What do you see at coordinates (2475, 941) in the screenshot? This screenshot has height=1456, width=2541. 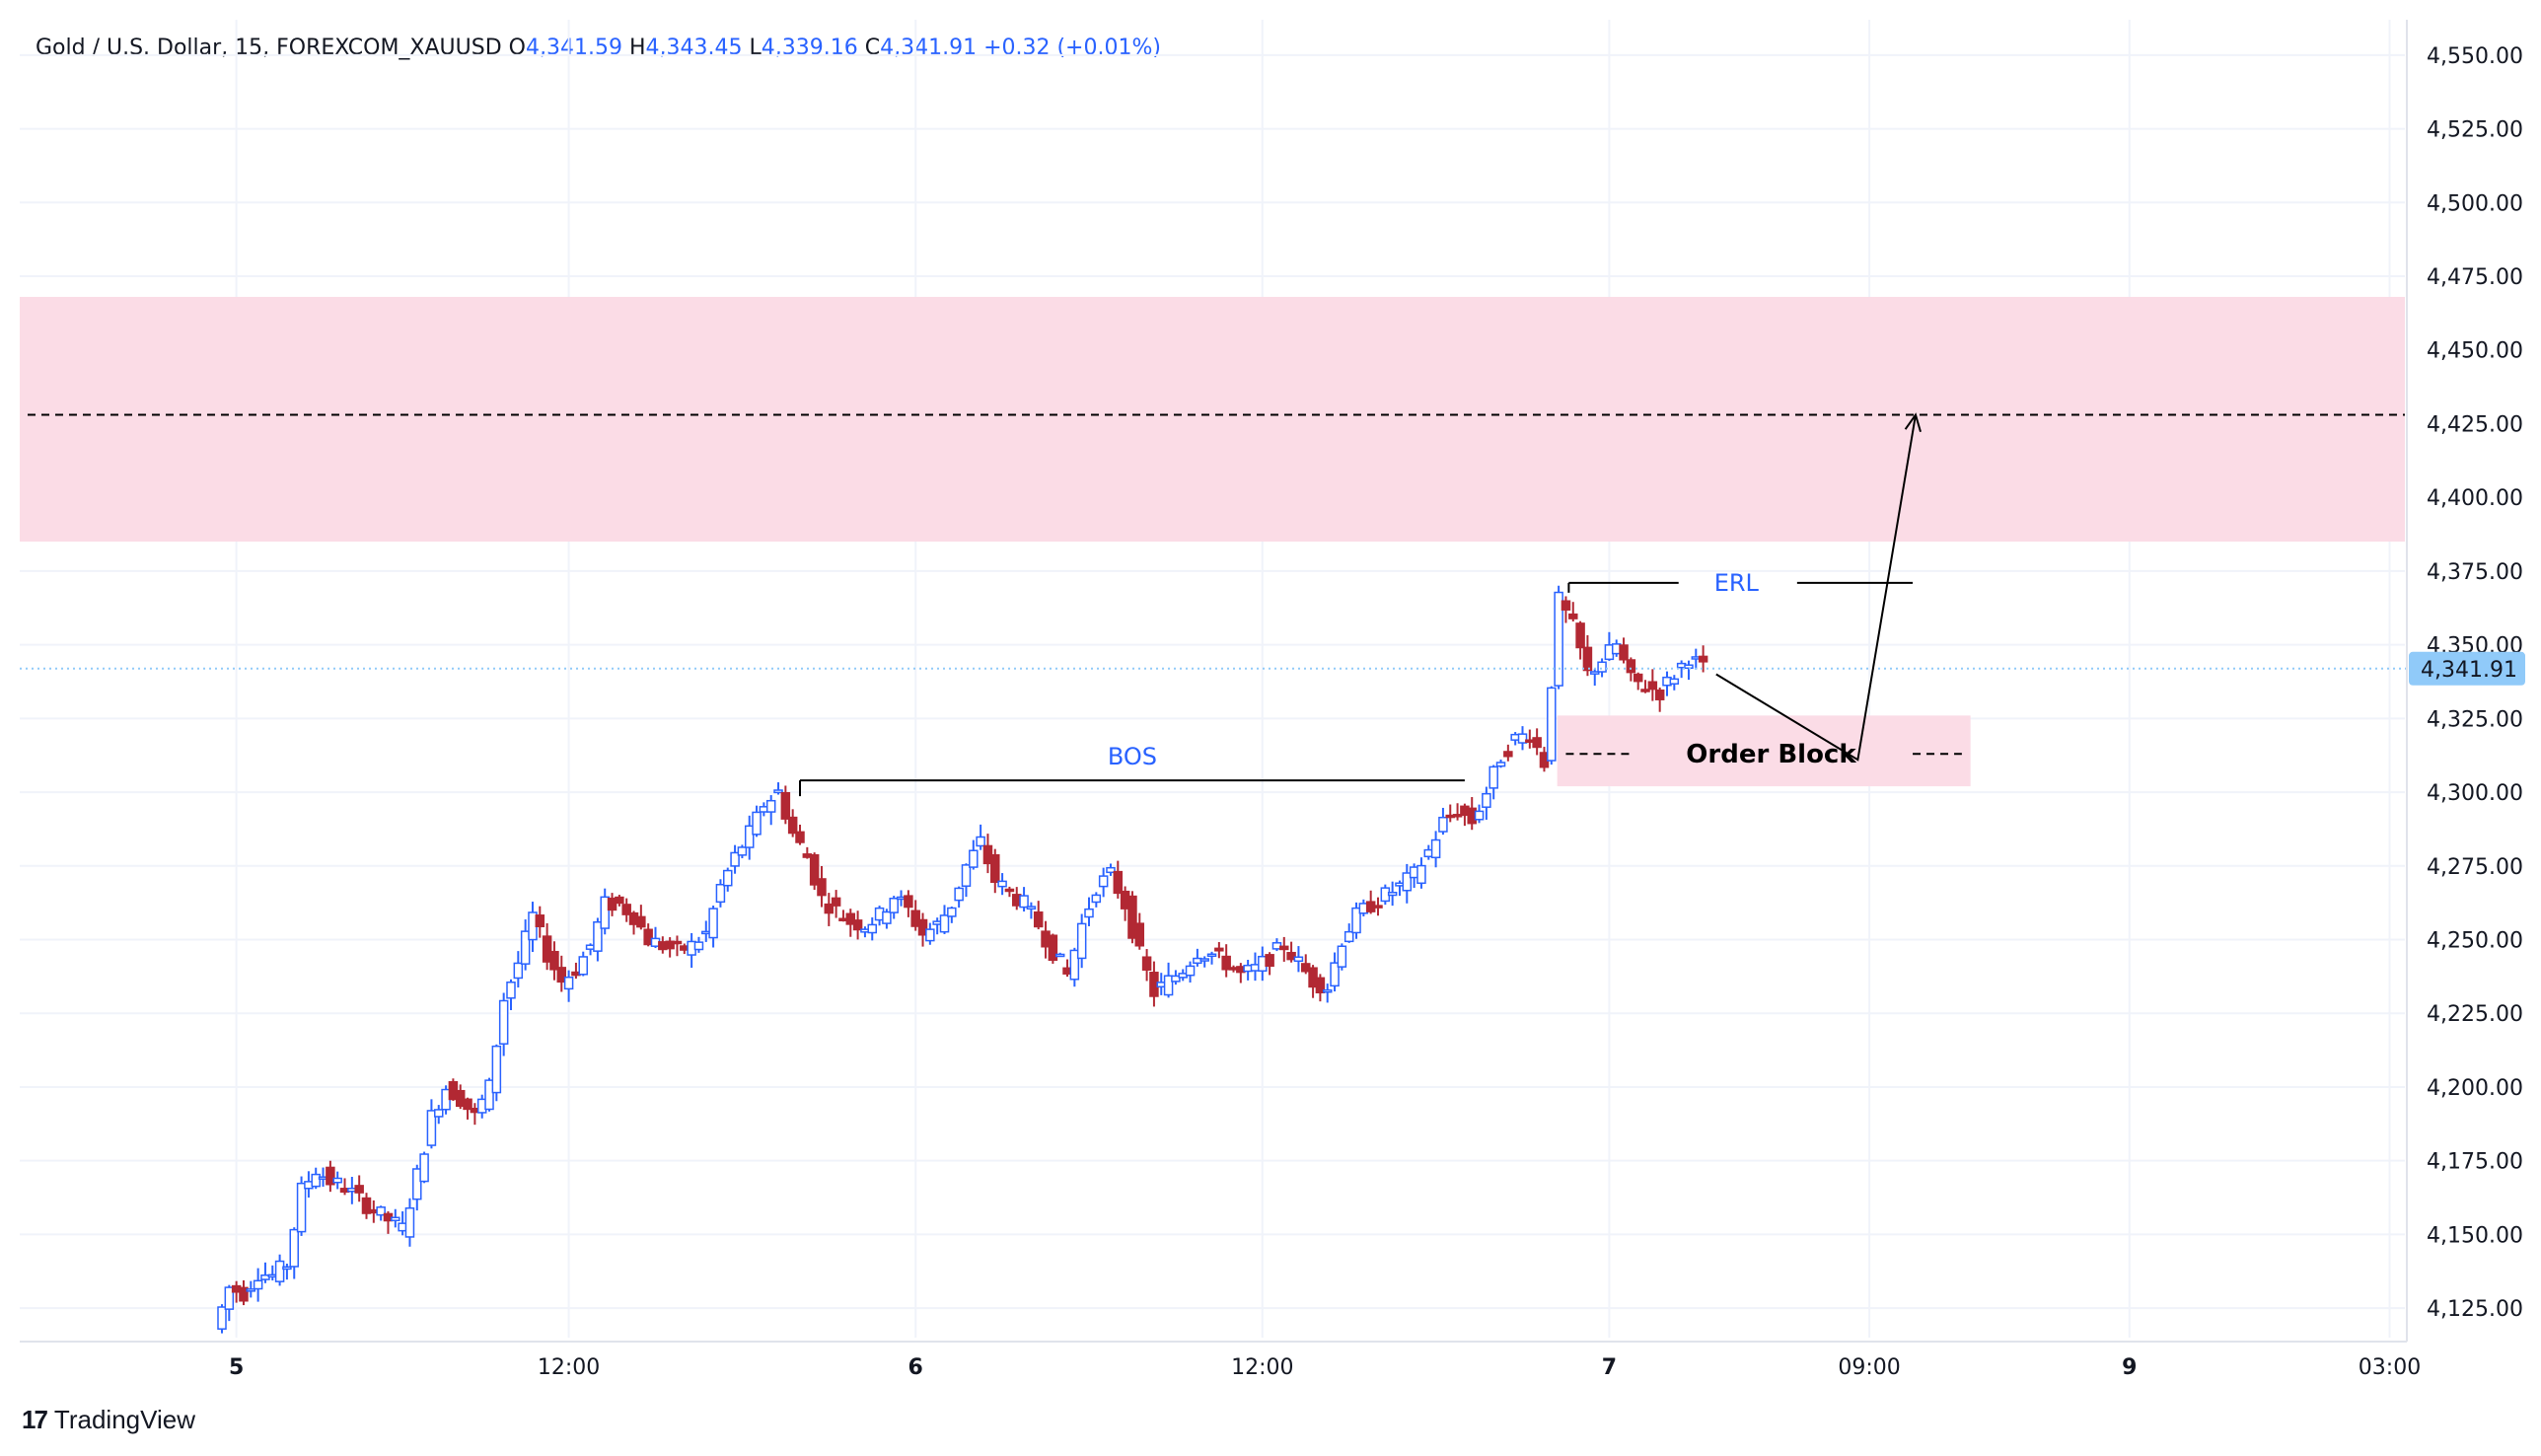 I see `price-tick-label: 4,250.00` at bounding box center [2475, 941].